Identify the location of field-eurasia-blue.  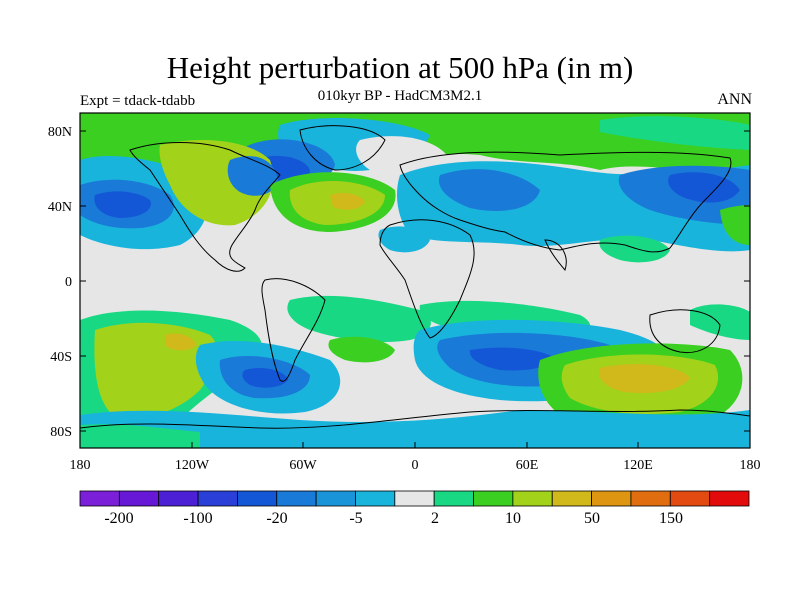
(489, 190).